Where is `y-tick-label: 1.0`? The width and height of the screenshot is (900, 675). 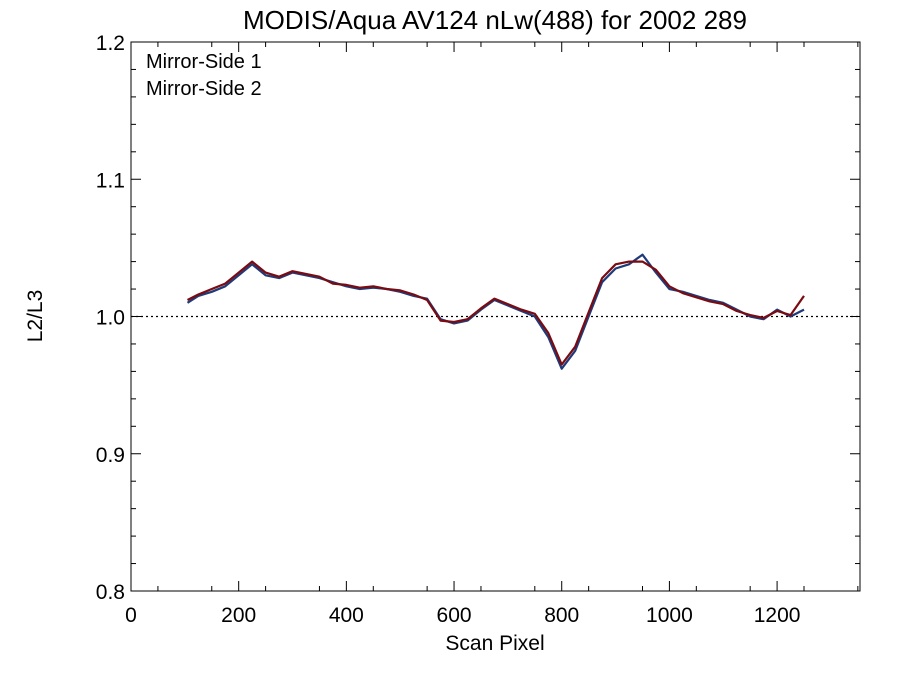 y-tick-label: 1.0 is located at coordinates (110, 318).